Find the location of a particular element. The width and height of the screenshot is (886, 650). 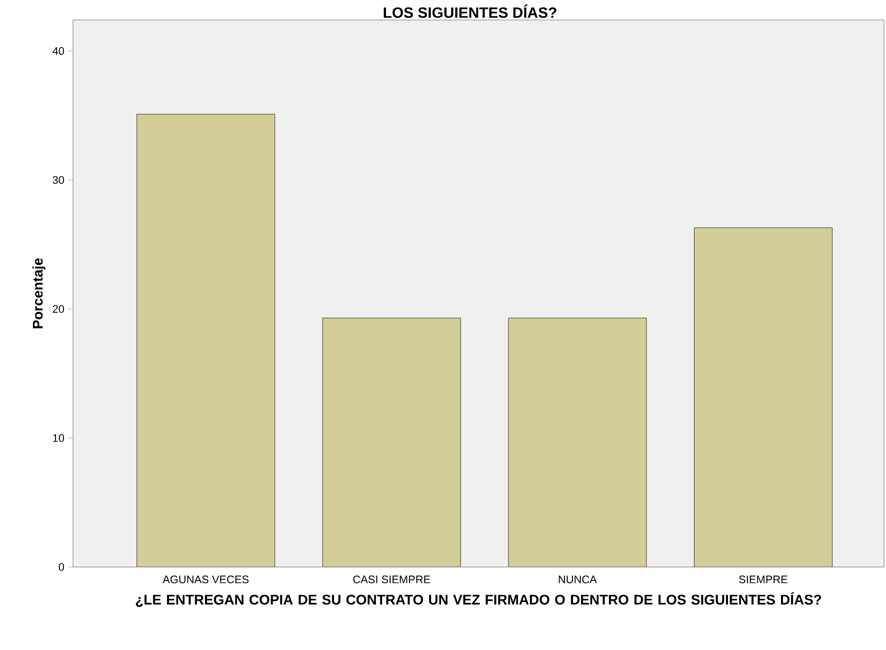

y-tick-label: 40 is located at coordinates (58, 51).